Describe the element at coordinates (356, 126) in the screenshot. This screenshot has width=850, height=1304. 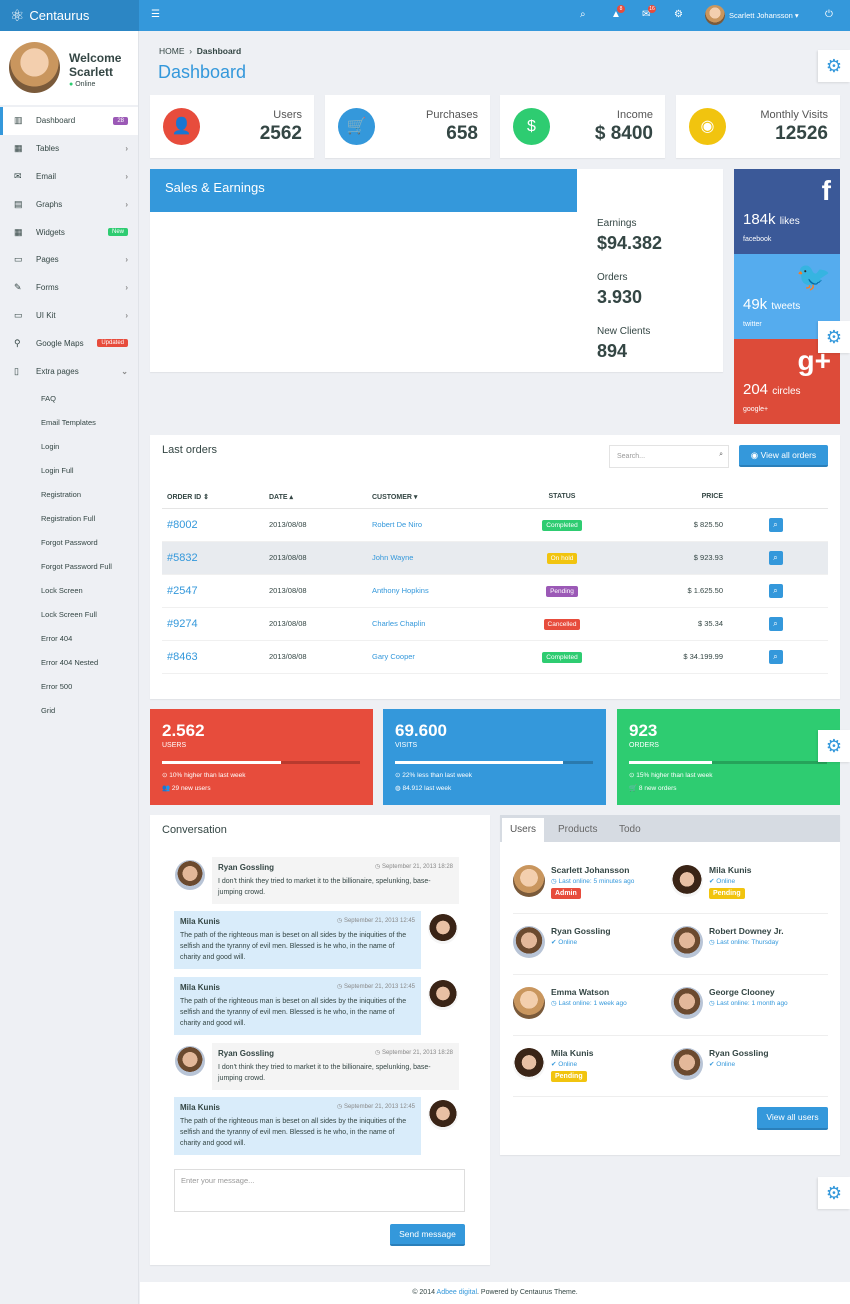
I see `stat-icon: 🛒` at that location.